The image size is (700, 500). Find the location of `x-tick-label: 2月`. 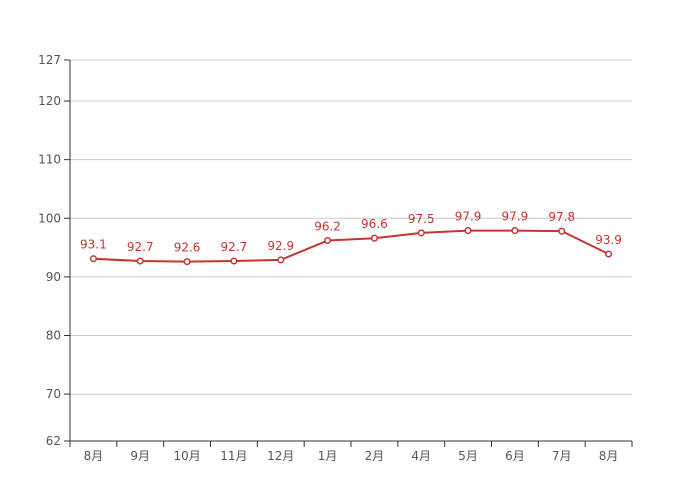

x-tick-label: 2月 is located at coordinates (375, 456).